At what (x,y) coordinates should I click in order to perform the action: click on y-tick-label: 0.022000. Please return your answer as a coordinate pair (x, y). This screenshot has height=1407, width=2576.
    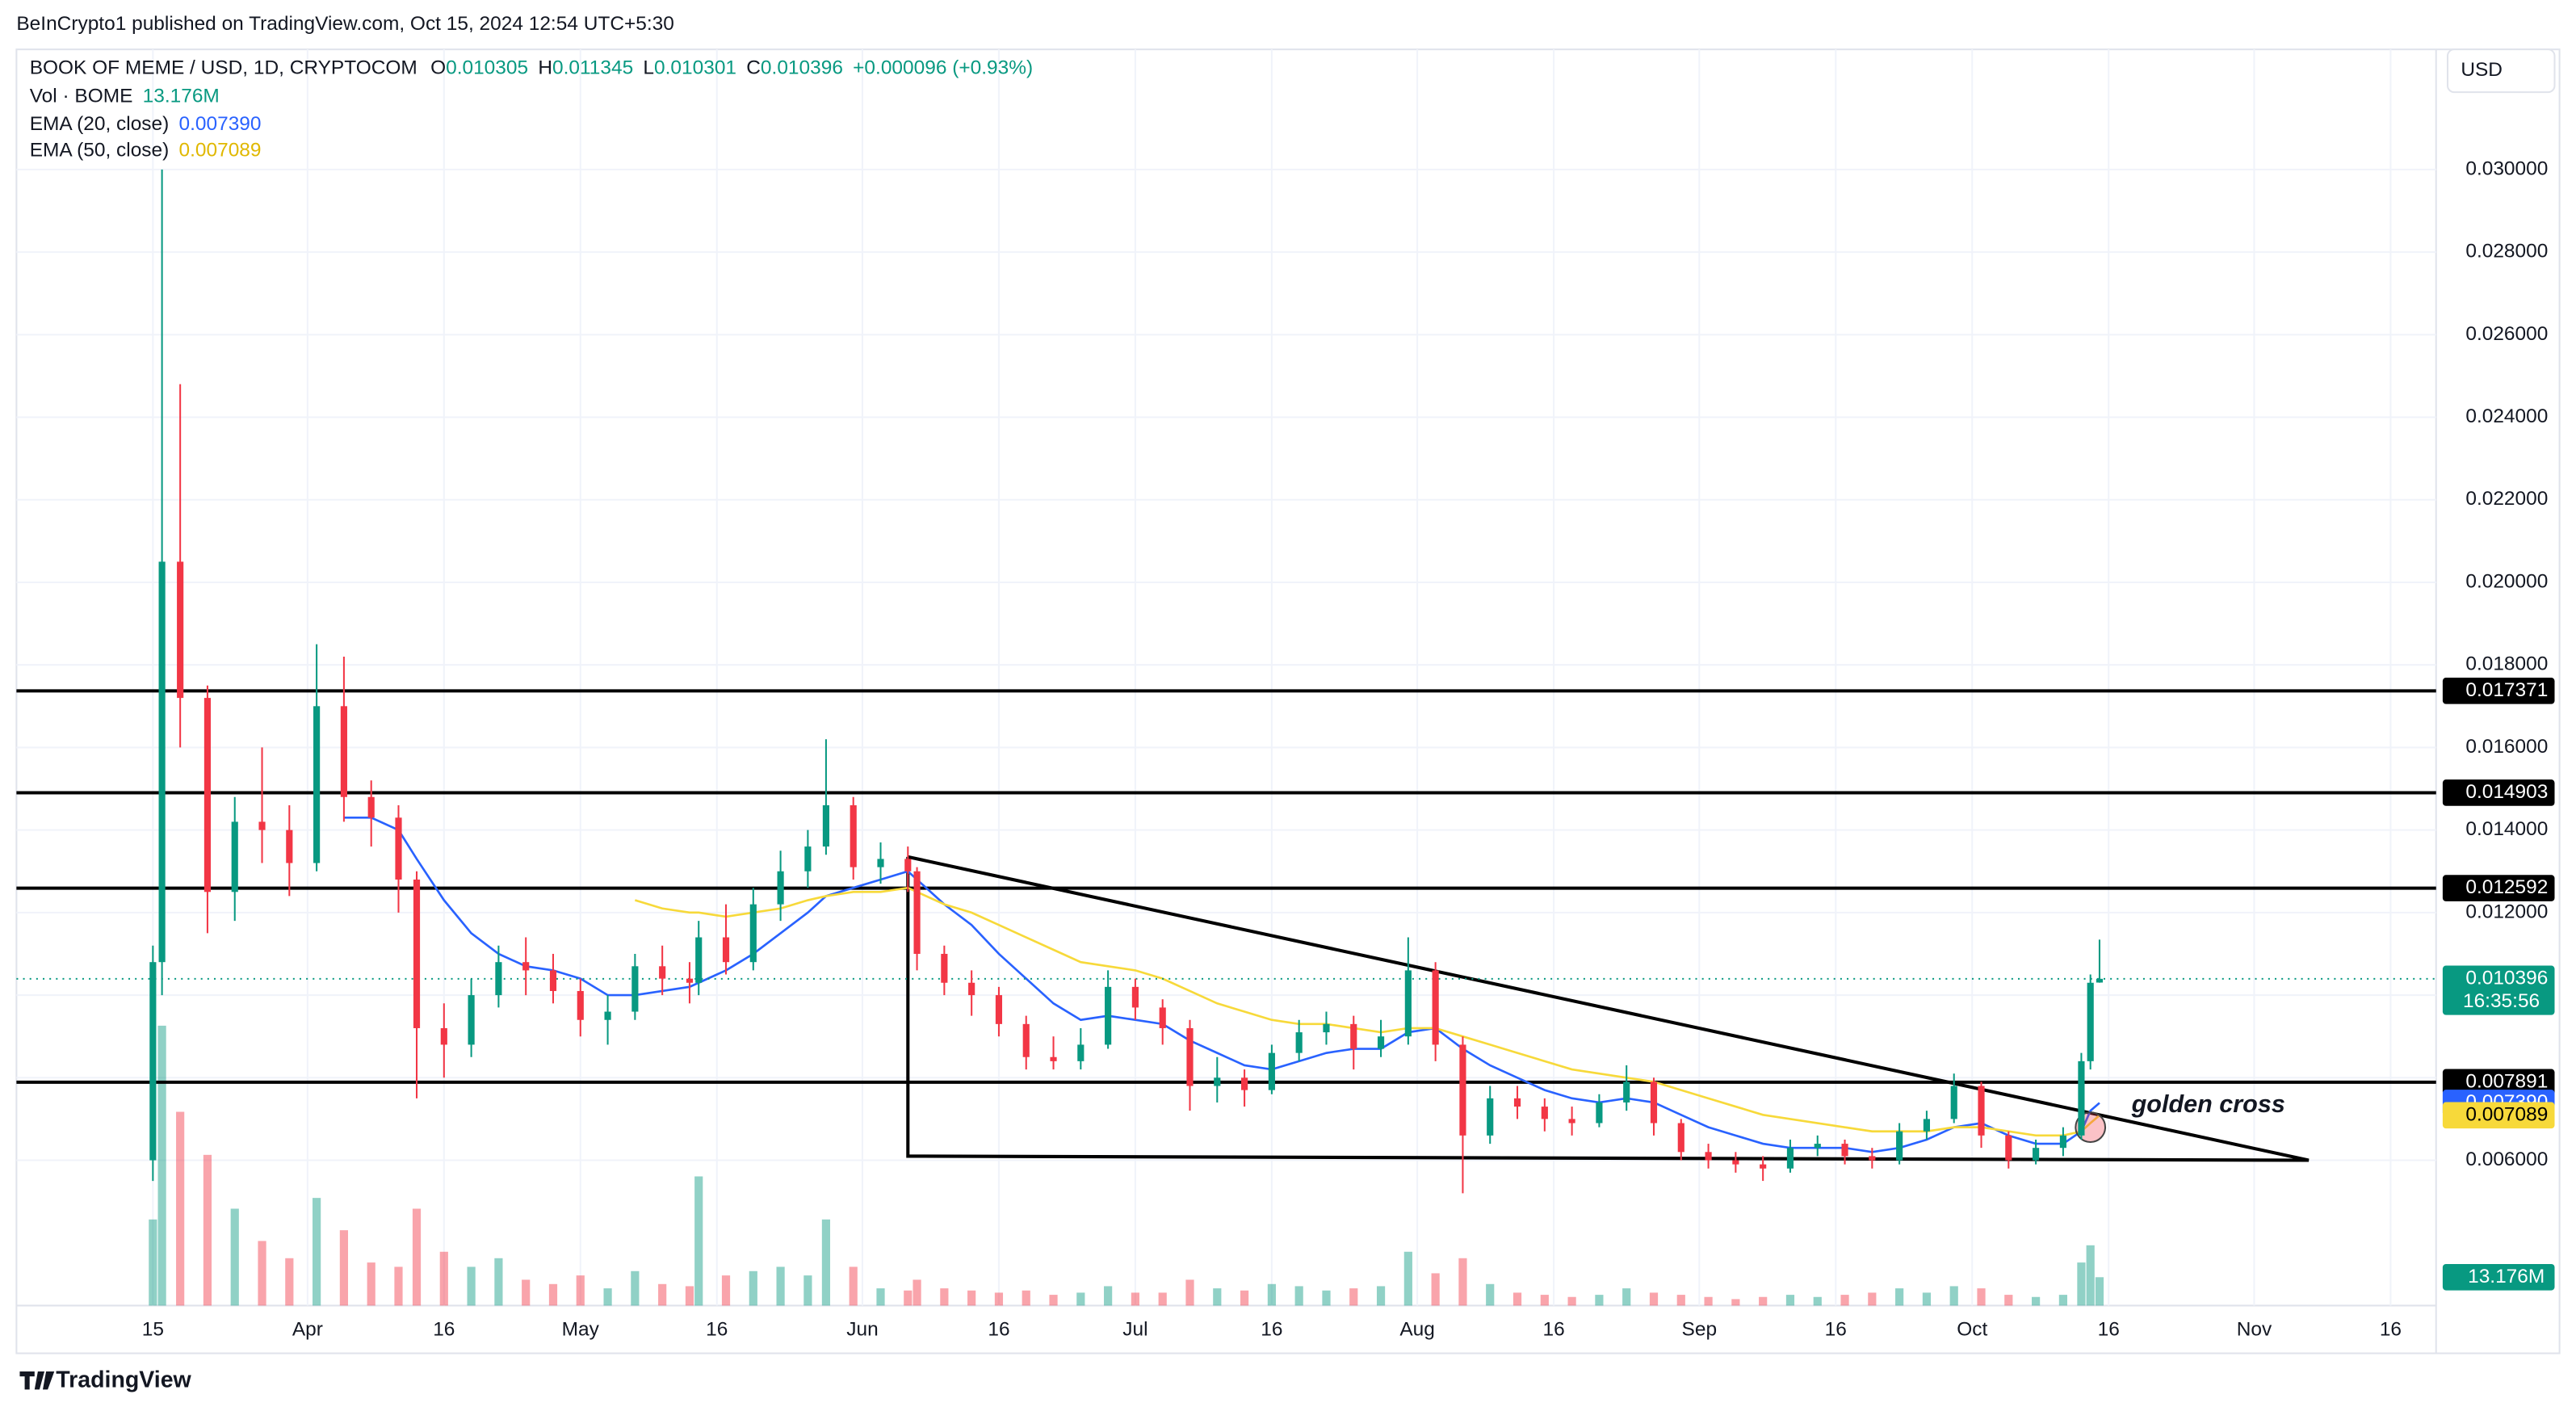
    Looking at the image, I should click on (2506, 499).